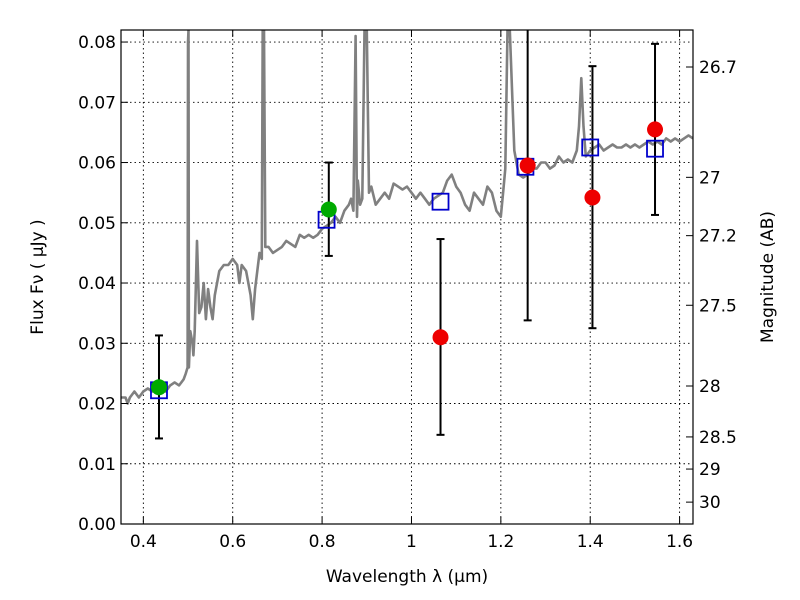  What do you see at coordinates (97, 103) in the screenshot?
I see `y-tick-label: 0.07` at bounding box center [97, 103].